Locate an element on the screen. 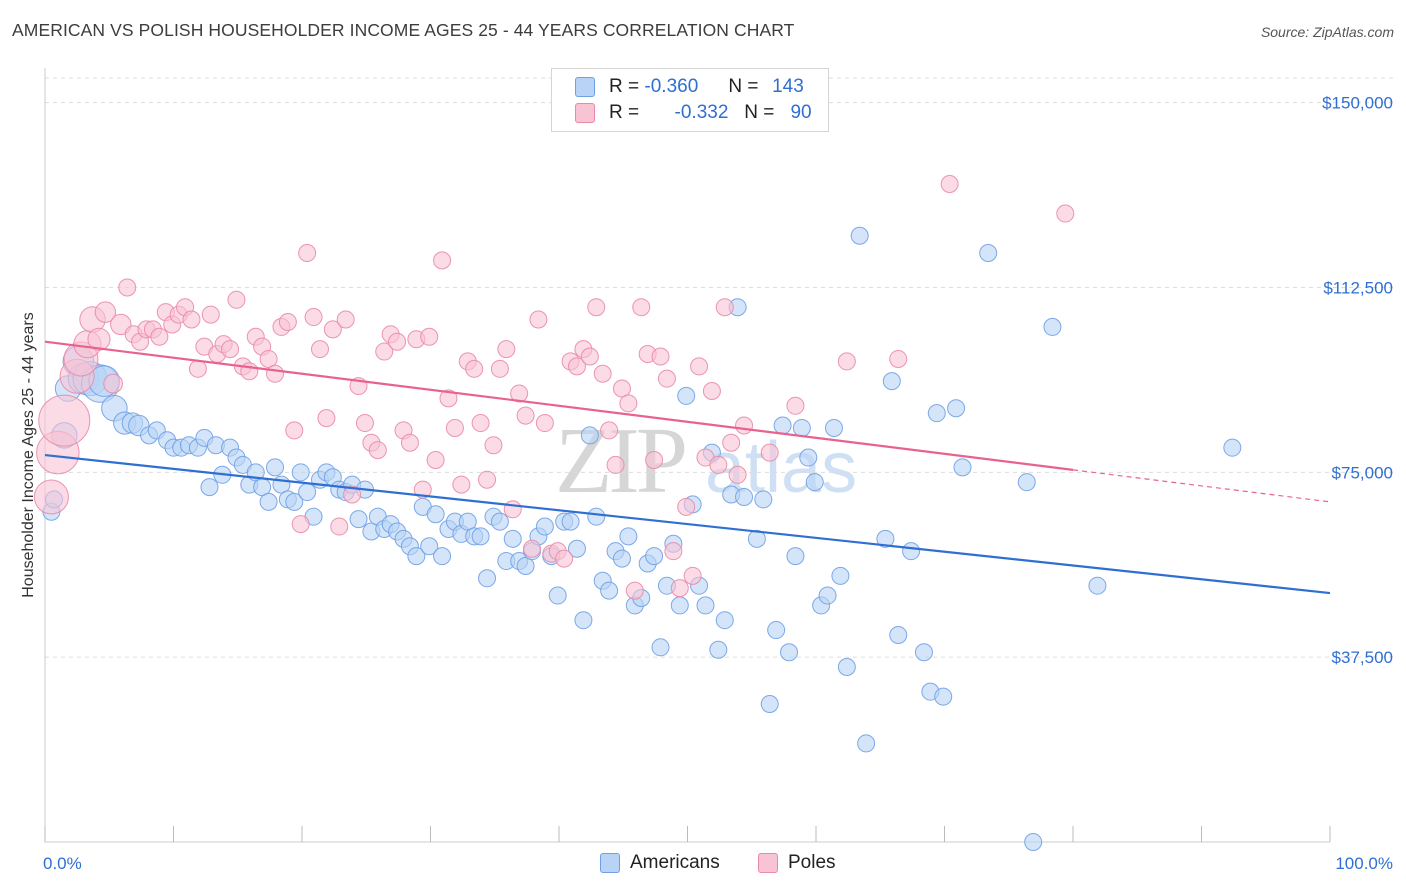  bottom-legend-poles: Poles is located at coordinates (797, 863).